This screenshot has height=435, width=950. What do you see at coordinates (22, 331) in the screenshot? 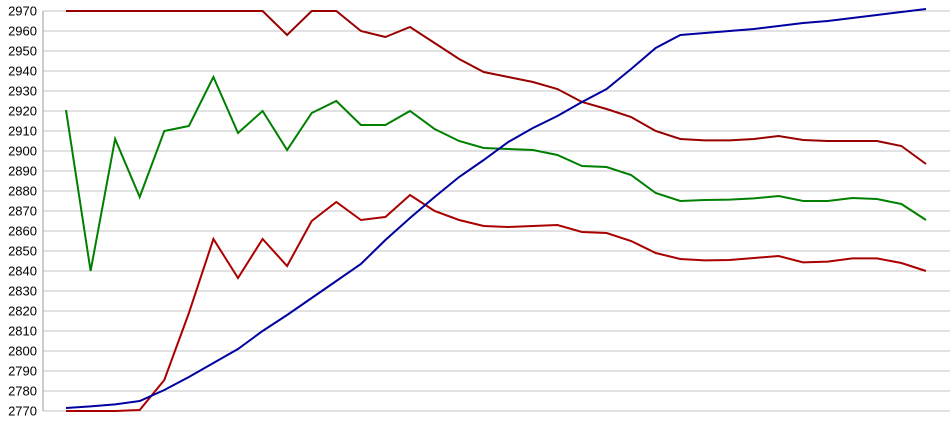
I see `y-axis-tick-label: 2810` at bounding box center [22, 331].